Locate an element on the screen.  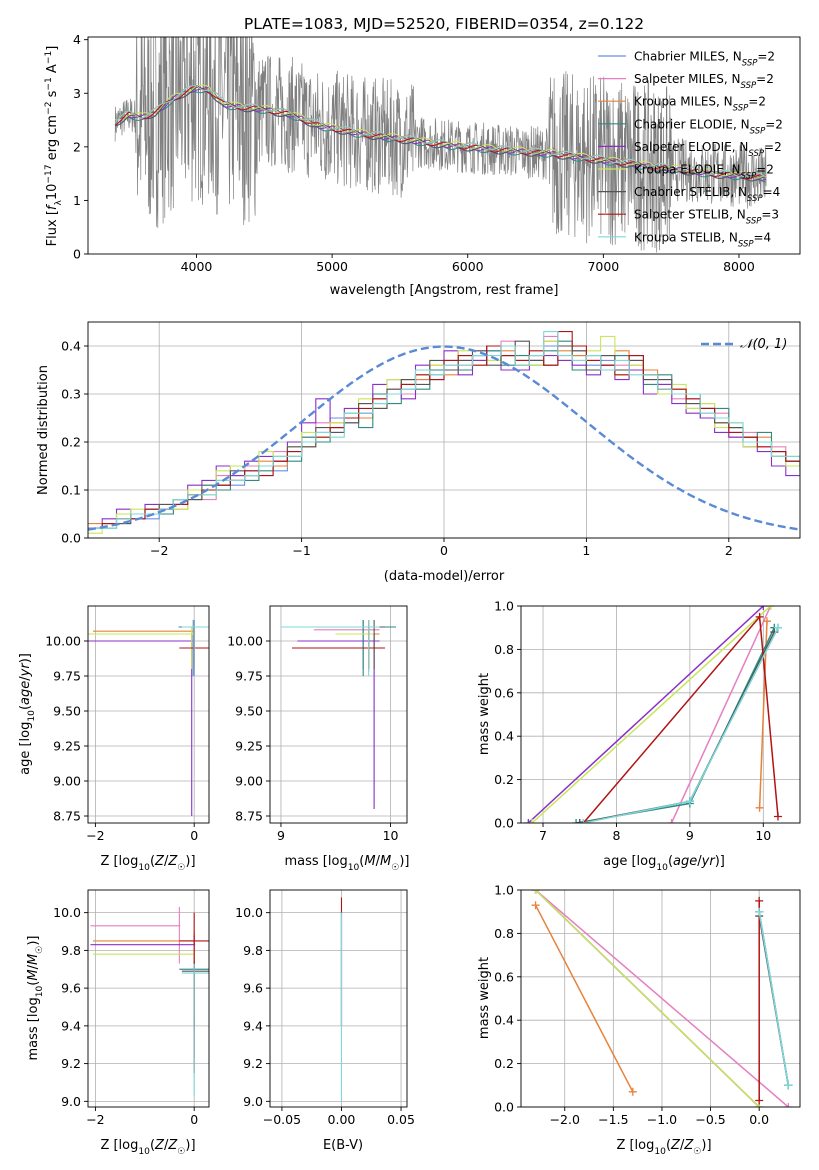
mass-vs-Z-x-label: Z [log10(Z/Z☉)] is located at coordinates (147, 1147).